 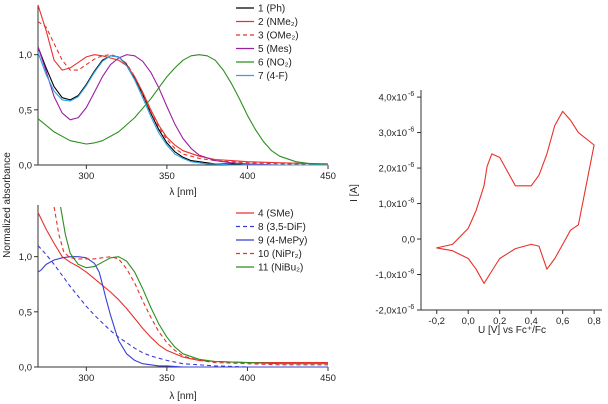 I want to click on x-tick-label: -0,2, so click(x=437, y=321).